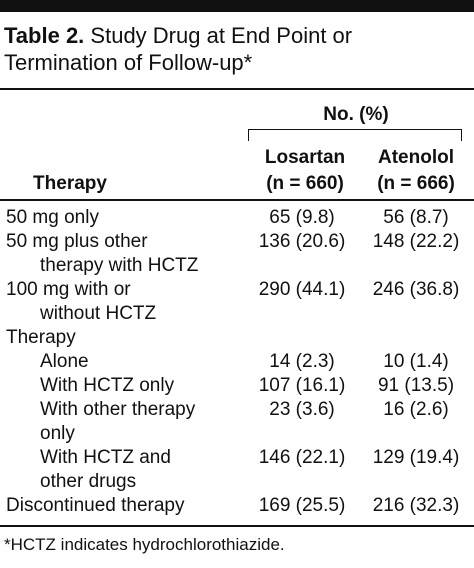 This screenshot has width=474, height=568. What do you see at coordinates (77, 241) in the screenshot?
I see `row-label: 50 mg plus other` at bounding box center [77, 241].